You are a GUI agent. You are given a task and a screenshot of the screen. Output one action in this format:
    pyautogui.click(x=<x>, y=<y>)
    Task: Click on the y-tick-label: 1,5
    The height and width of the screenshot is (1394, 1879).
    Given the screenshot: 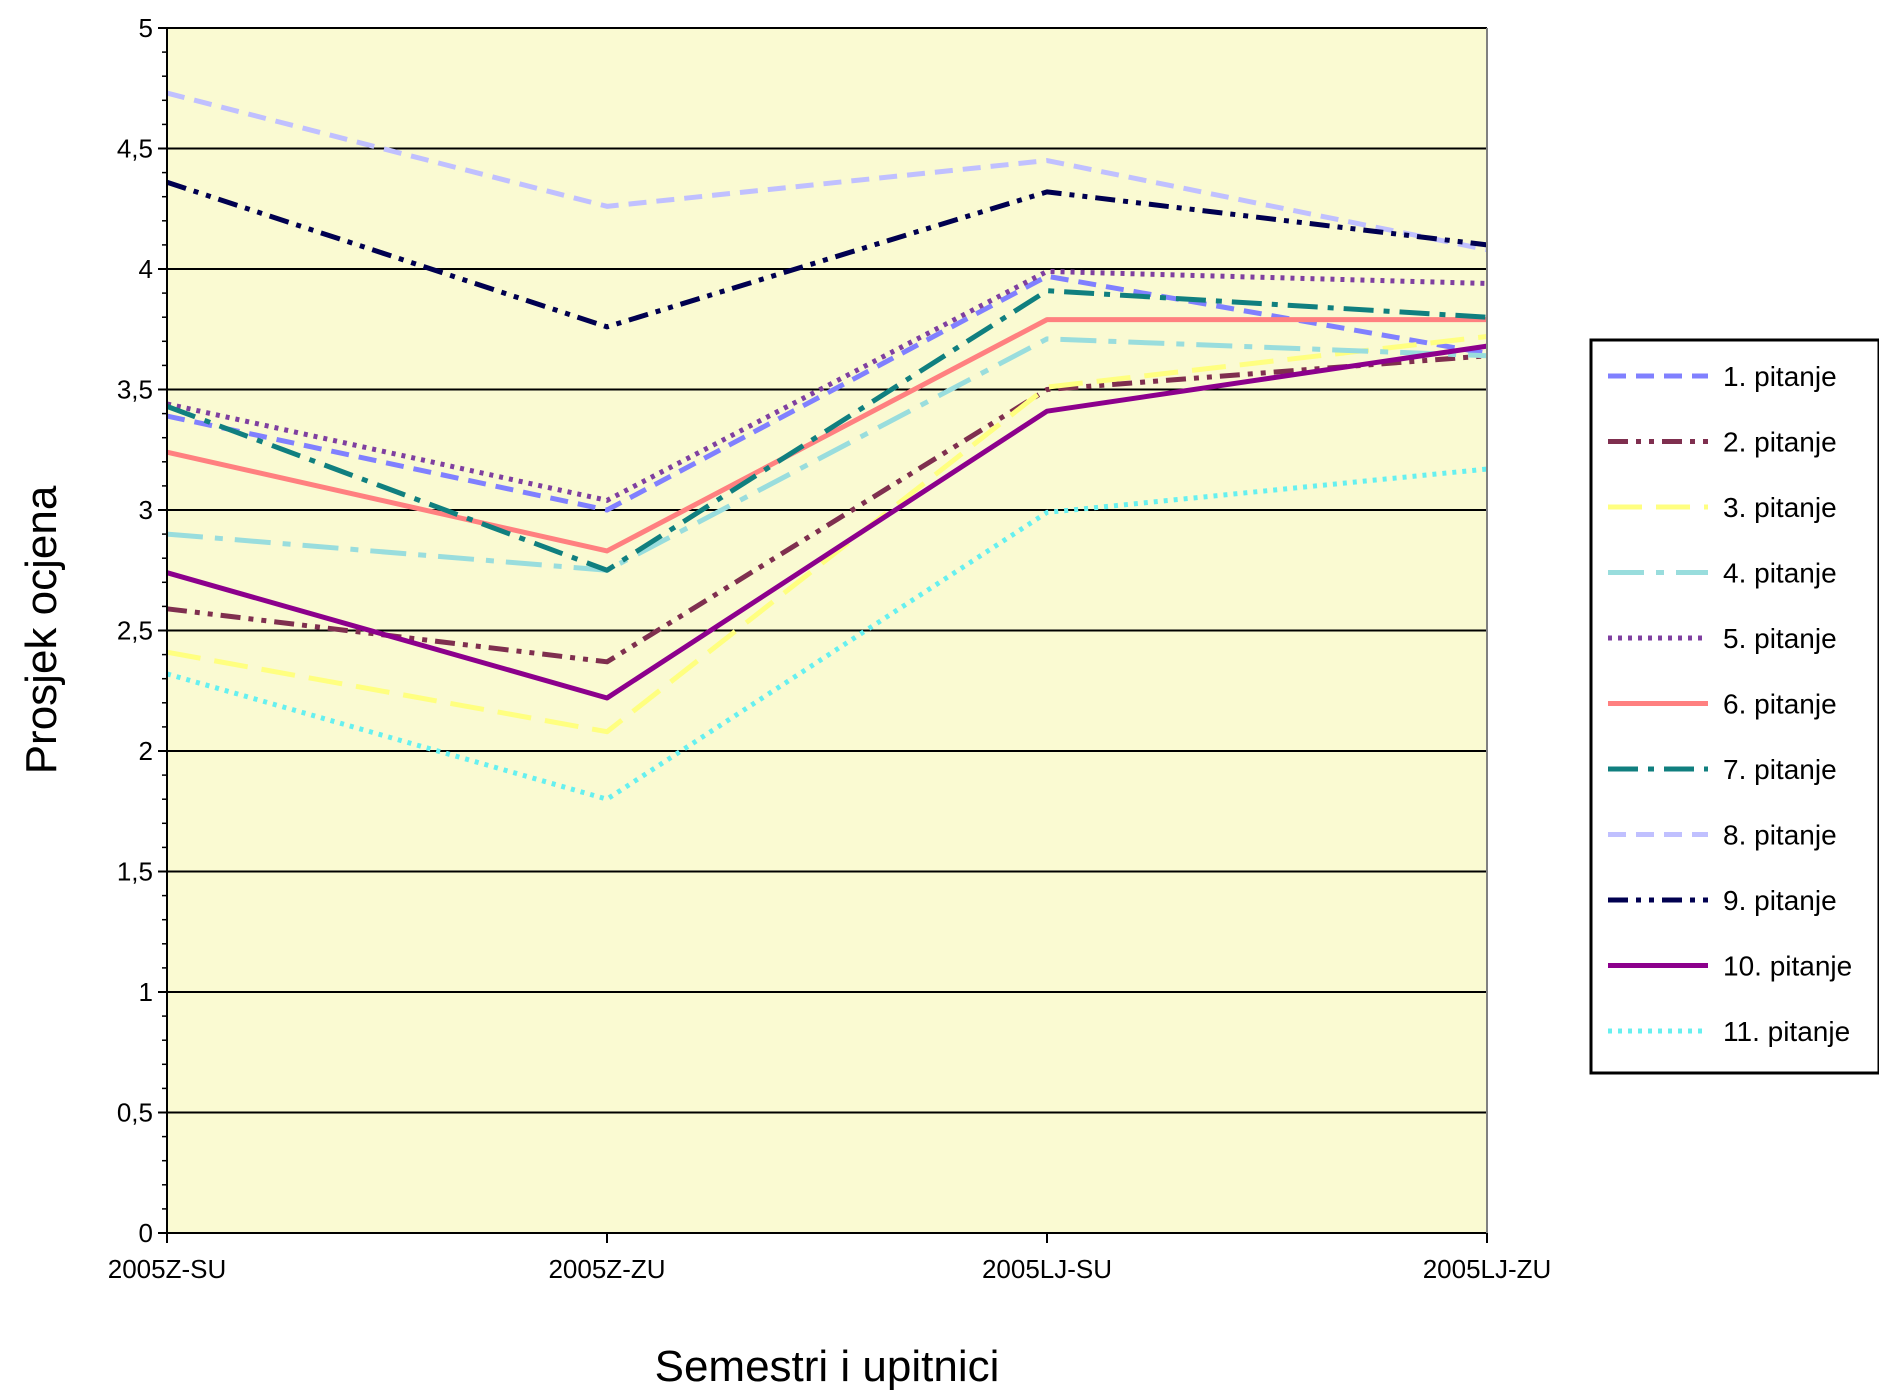 What is the action you would take?
    pyautogui.click(x=135, y=872)
    